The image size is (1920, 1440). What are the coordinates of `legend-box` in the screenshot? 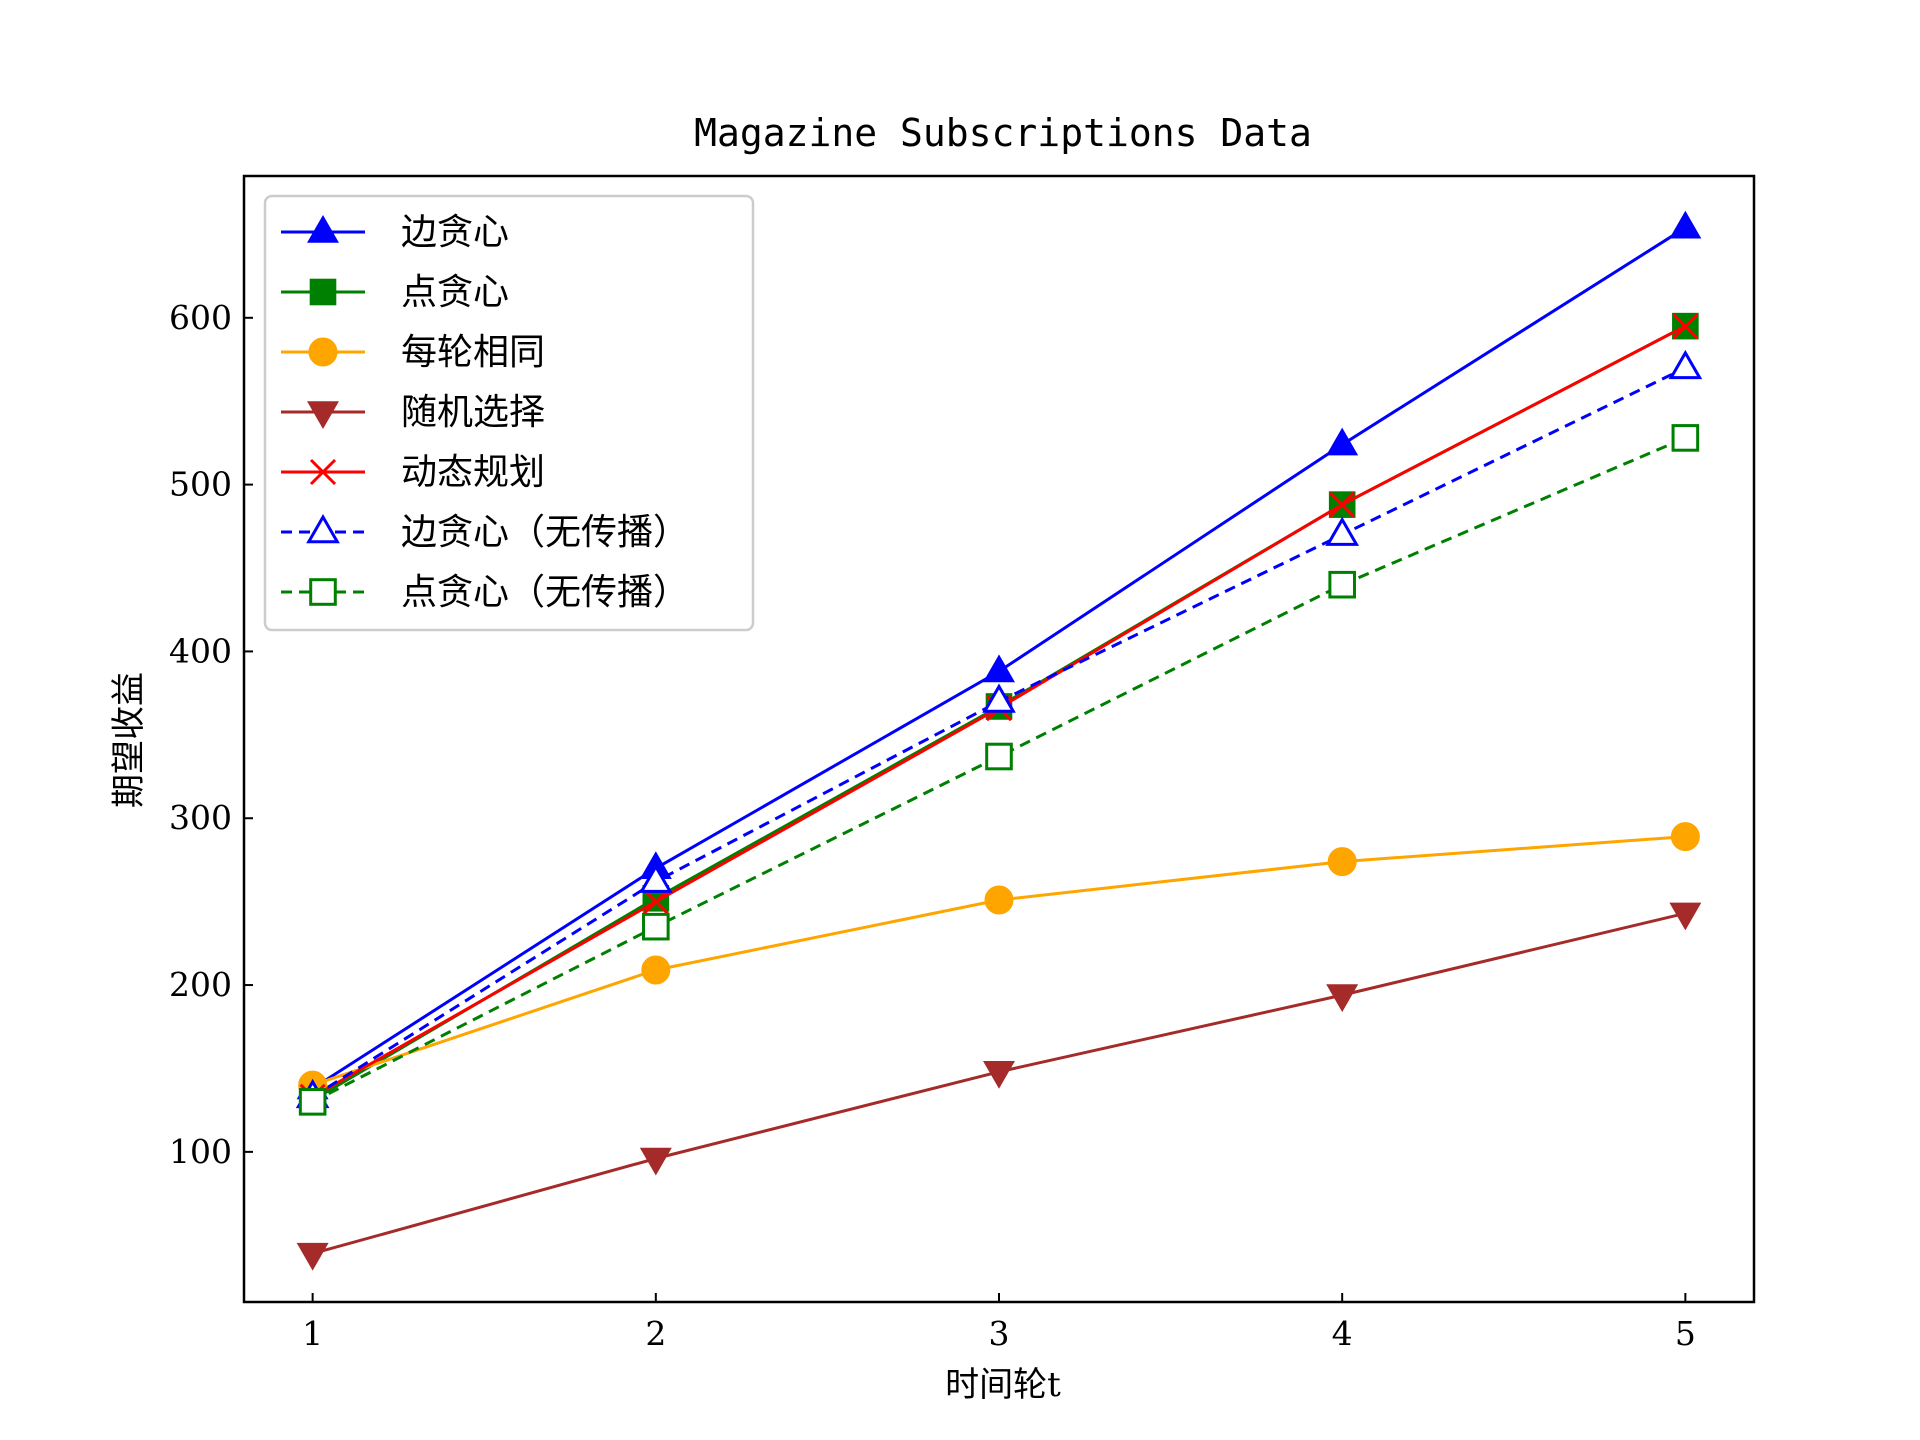 It's located at (509, 413).